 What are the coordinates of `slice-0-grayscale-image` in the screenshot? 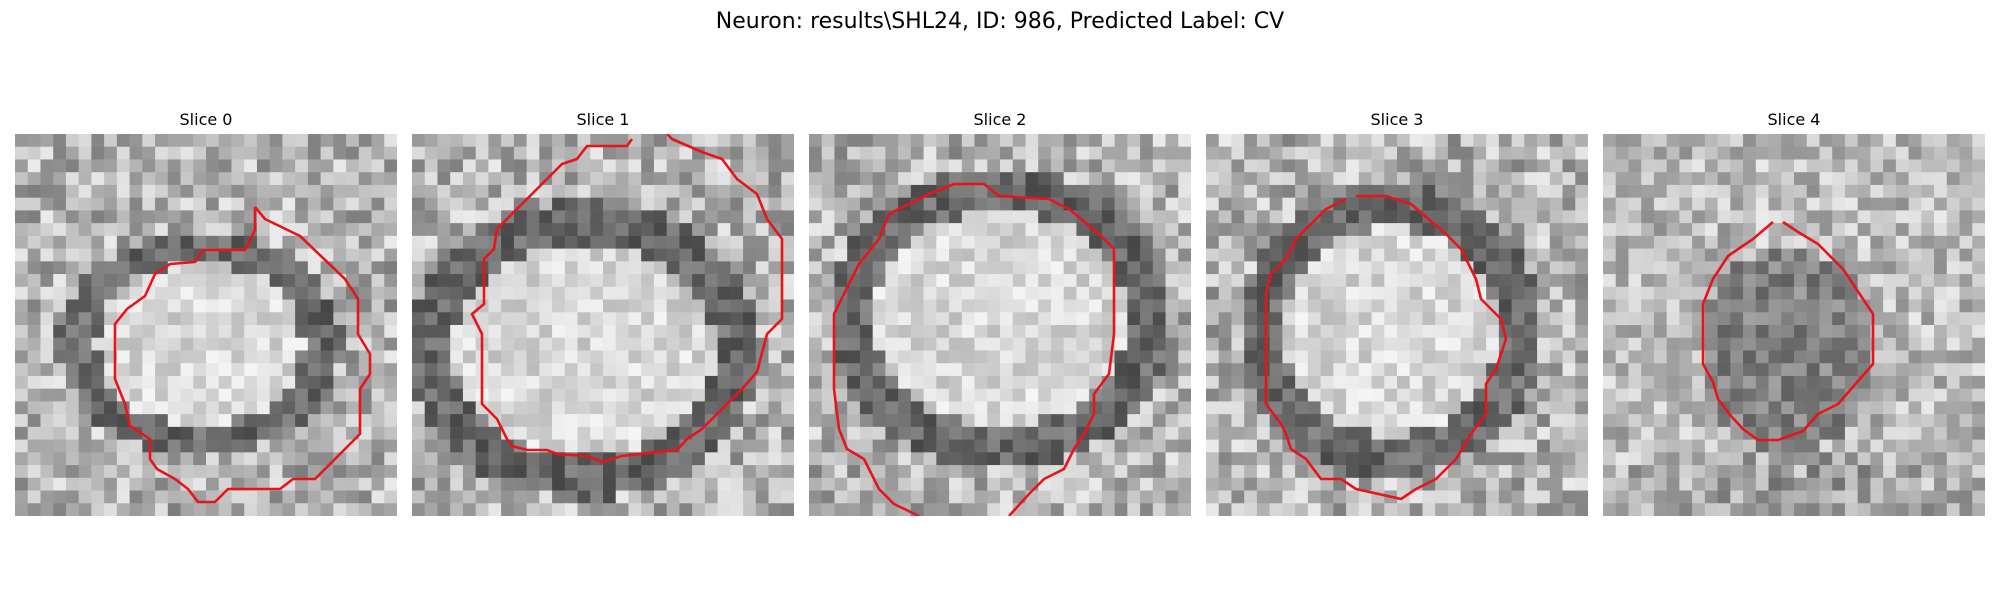 It's located at (206, 325).